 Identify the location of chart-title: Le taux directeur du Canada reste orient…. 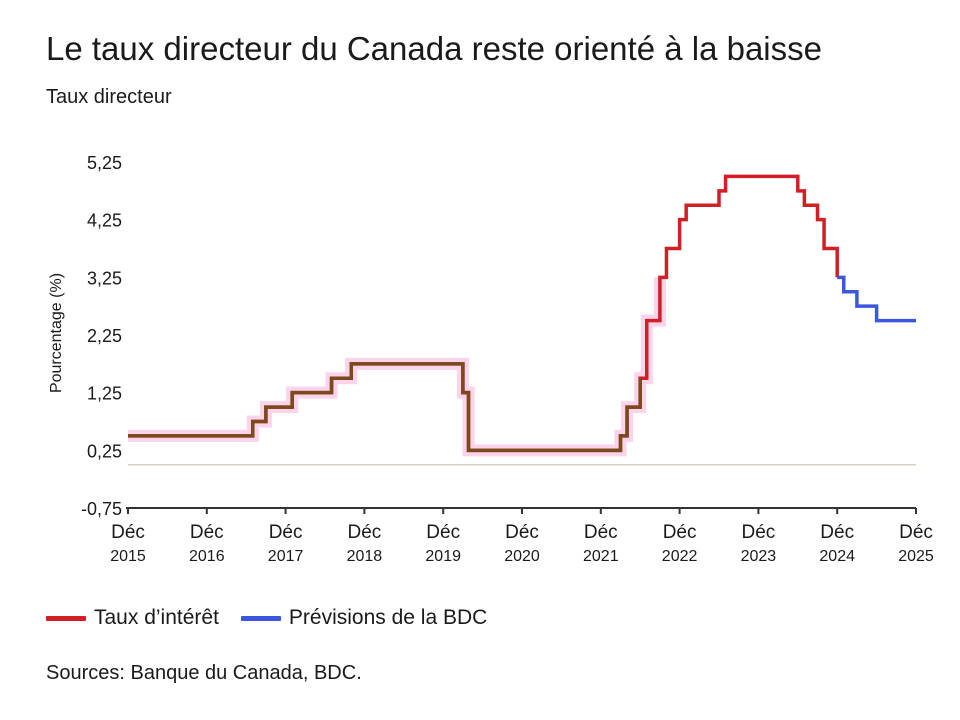
(434, 48).